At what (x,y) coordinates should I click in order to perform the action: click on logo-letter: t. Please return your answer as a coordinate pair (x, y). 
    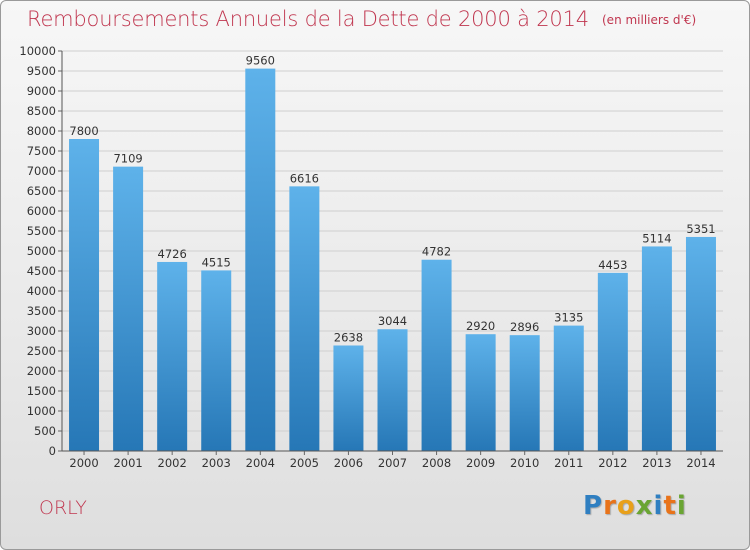
    Looking at the image, I should click on (670, 506).